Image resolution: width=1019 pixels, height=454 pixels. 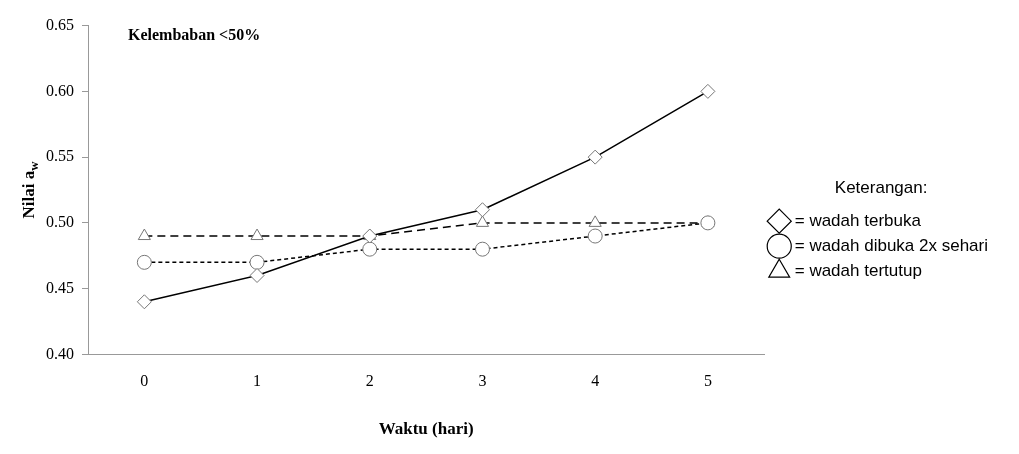 What do you see at coordinates (60, 222) in the screenshot?
I see `y-tick-label: 0.50` at bounding box center [60, 222].